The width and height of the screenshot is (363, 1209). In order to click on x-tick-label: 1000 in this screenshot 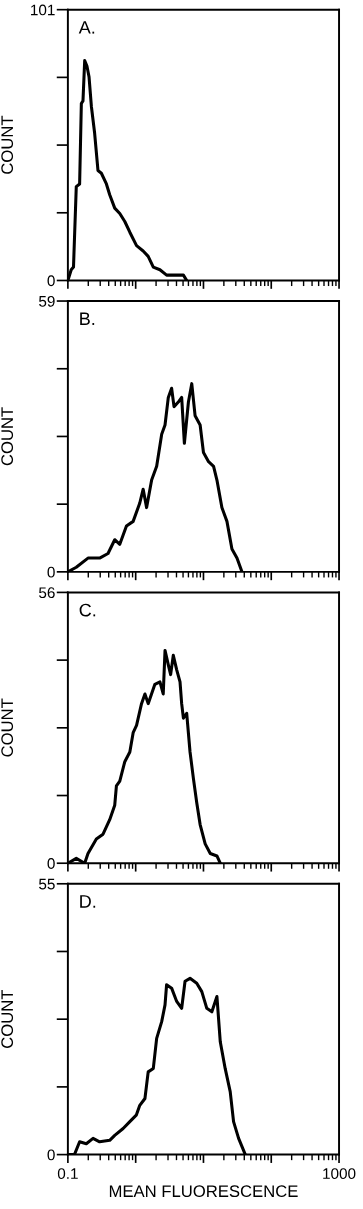, I will do `click(339, 1174)`.